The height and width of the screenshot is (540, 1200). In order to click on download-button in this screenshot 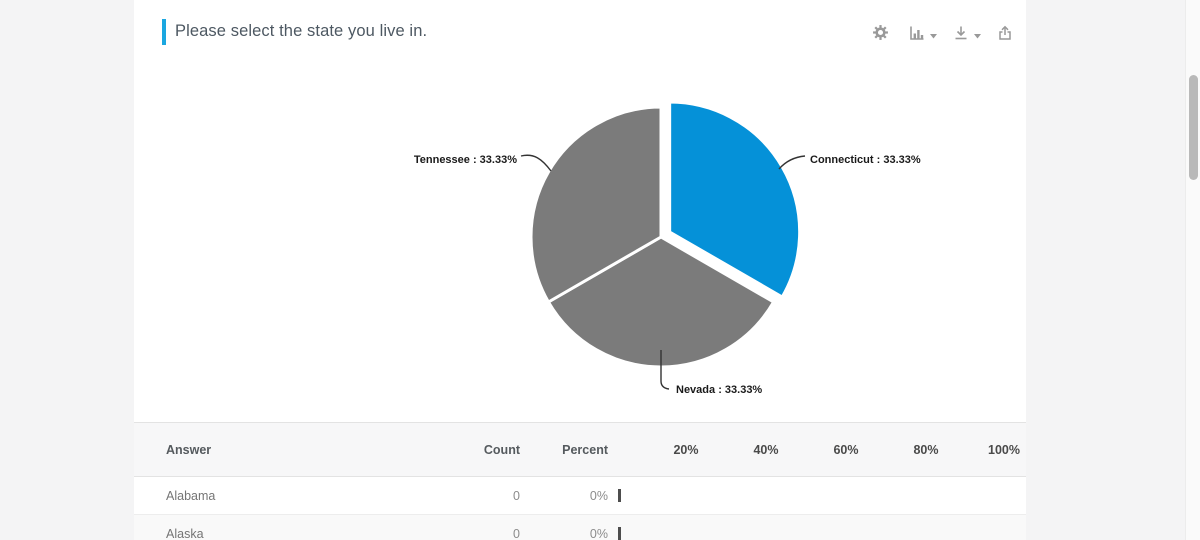, I will do `click(967, 33)`.